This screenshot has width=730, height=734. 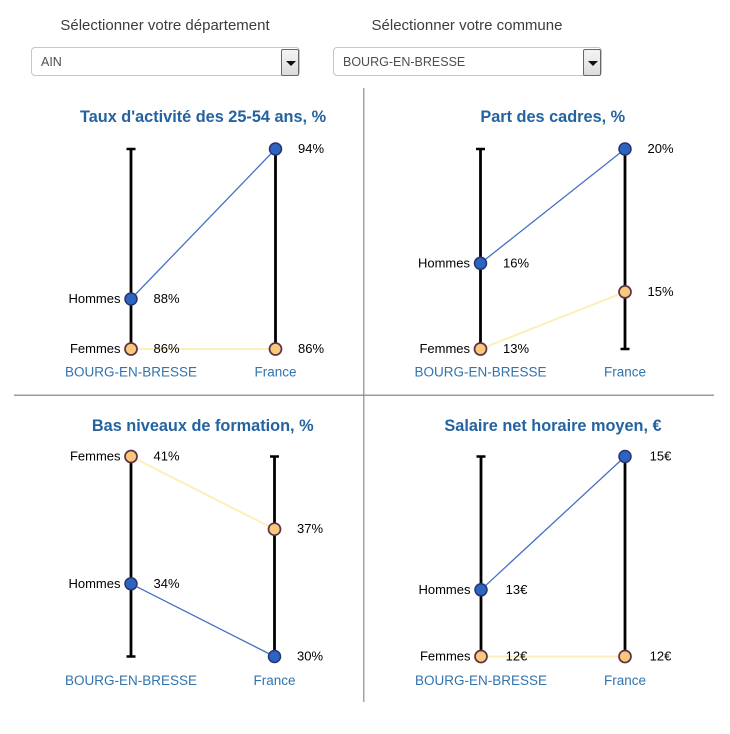 What do you see at coordinates (660, 148) in the screenshot?
I see `svg-text: 20%` at bounding box center [660, 148].